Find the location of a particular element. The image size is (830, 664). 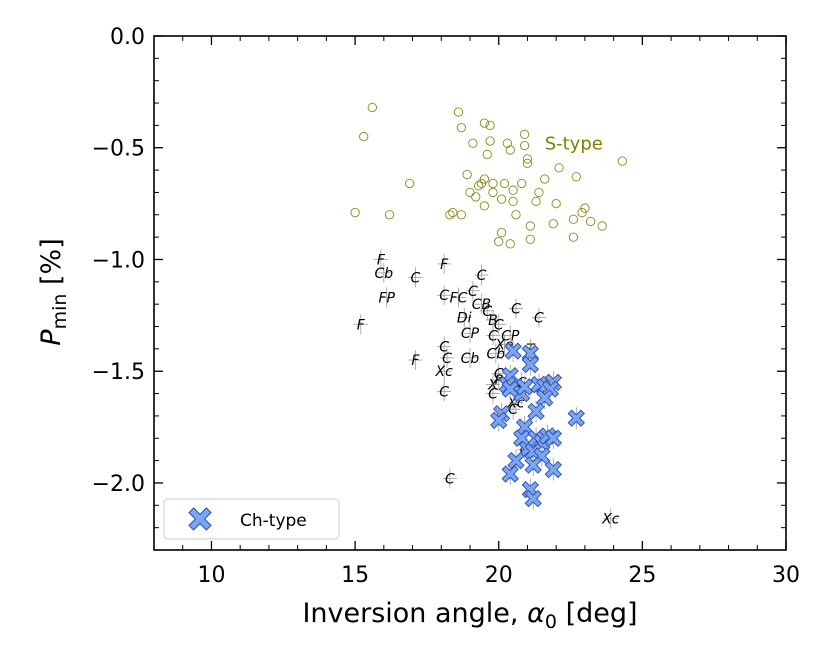

x-tick-label: 20 is located at coordinates (499, 575).